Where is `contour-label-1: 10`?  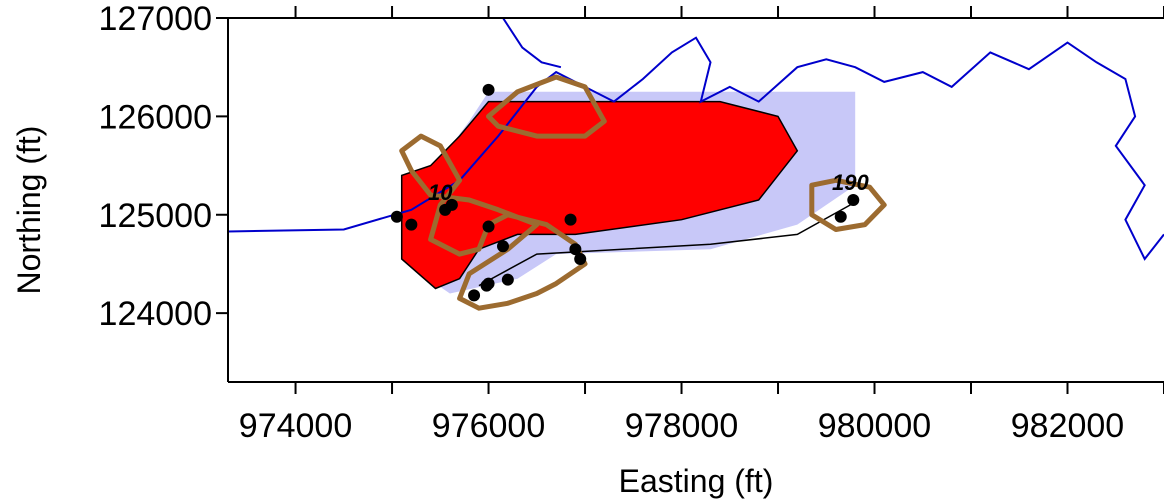
contour-label-1: 10 is located at coordinates (440, 192).